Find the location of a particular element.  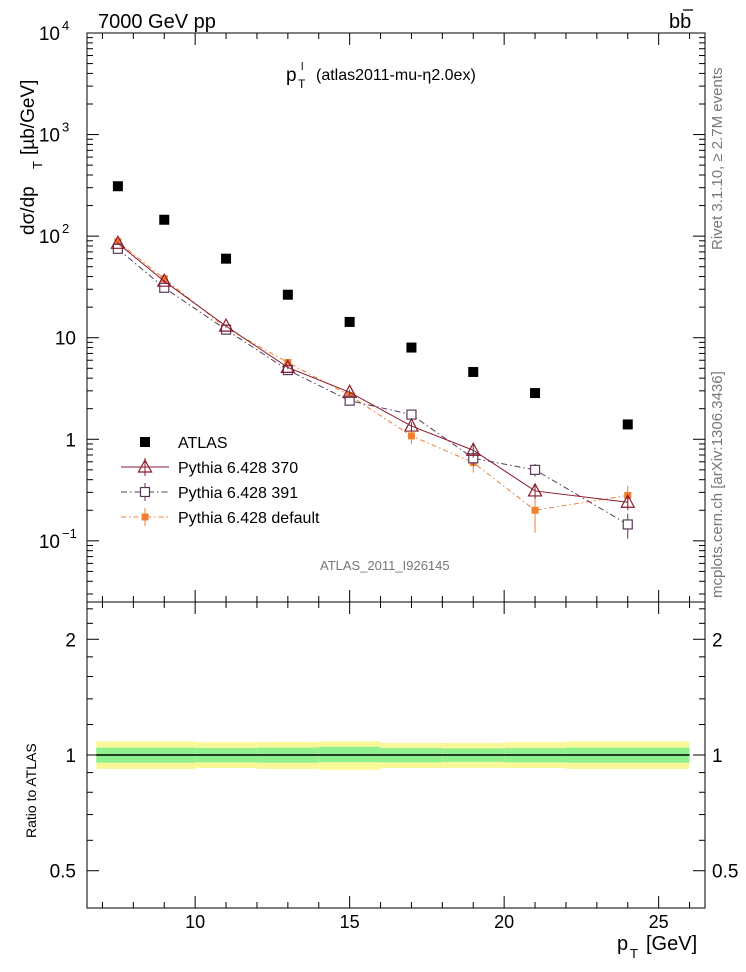

bottom-y-axis-label: Ratio to ATLAS is located at coordinates (31, 790).